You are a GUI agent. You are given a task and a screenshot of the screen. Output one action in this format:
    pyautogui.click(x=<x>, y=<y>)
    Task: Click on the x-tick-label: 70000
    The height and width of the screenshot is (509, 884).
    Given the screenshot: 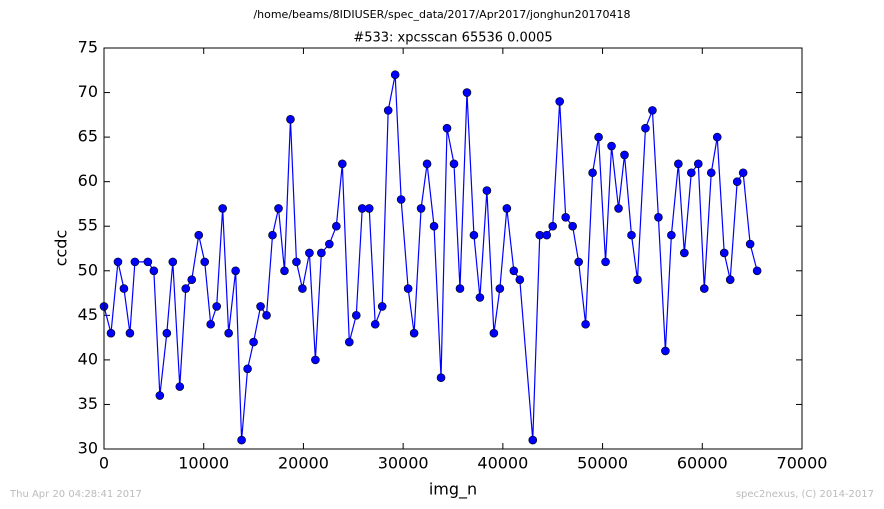 What is the action you would take?
    pyautogui.click(x=802, y=463)
    